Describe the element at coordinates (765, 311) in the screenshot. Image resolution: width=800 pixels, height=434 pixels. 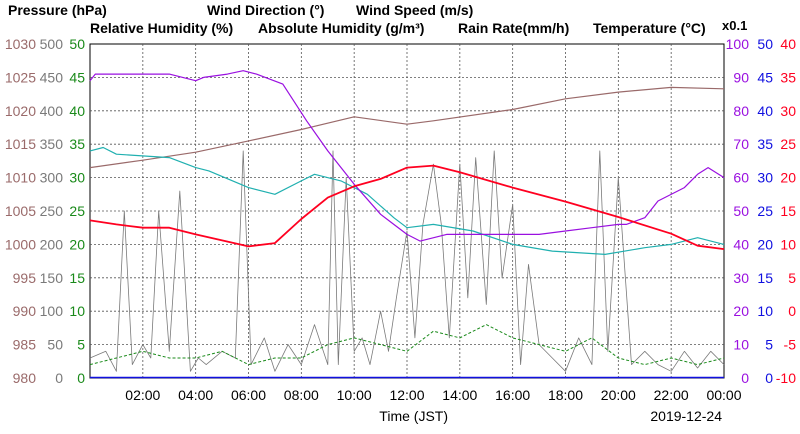
I see `rain-rate-tick-label: 10` at that location.